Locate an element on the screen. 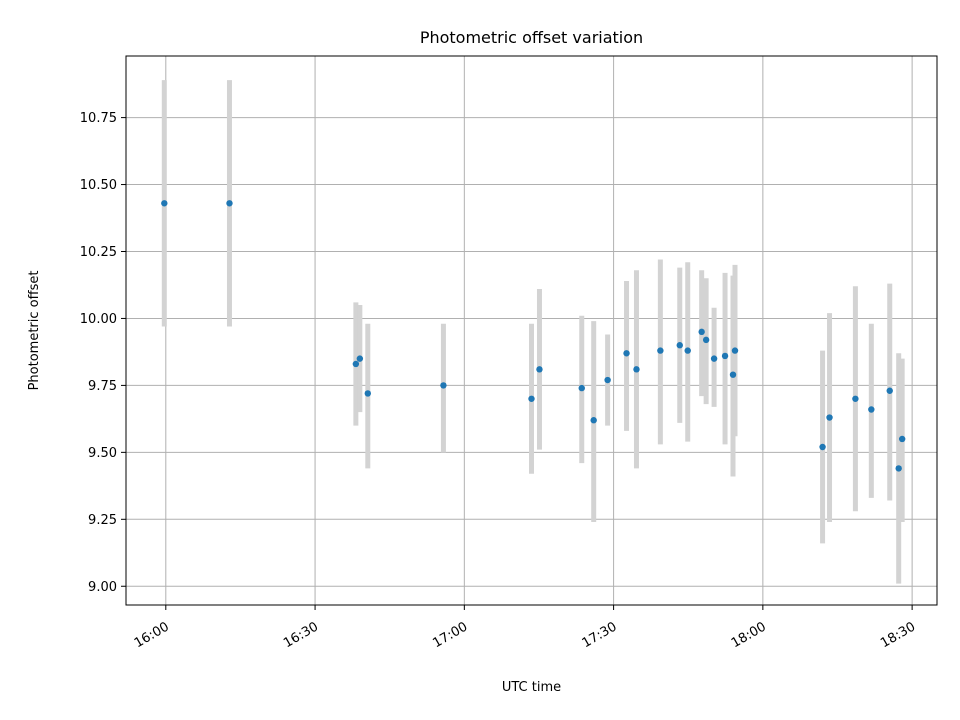 The width and height of the screenshot is (960, 720). y-tick-label: 9.75 is located at coordinates (102, 386).